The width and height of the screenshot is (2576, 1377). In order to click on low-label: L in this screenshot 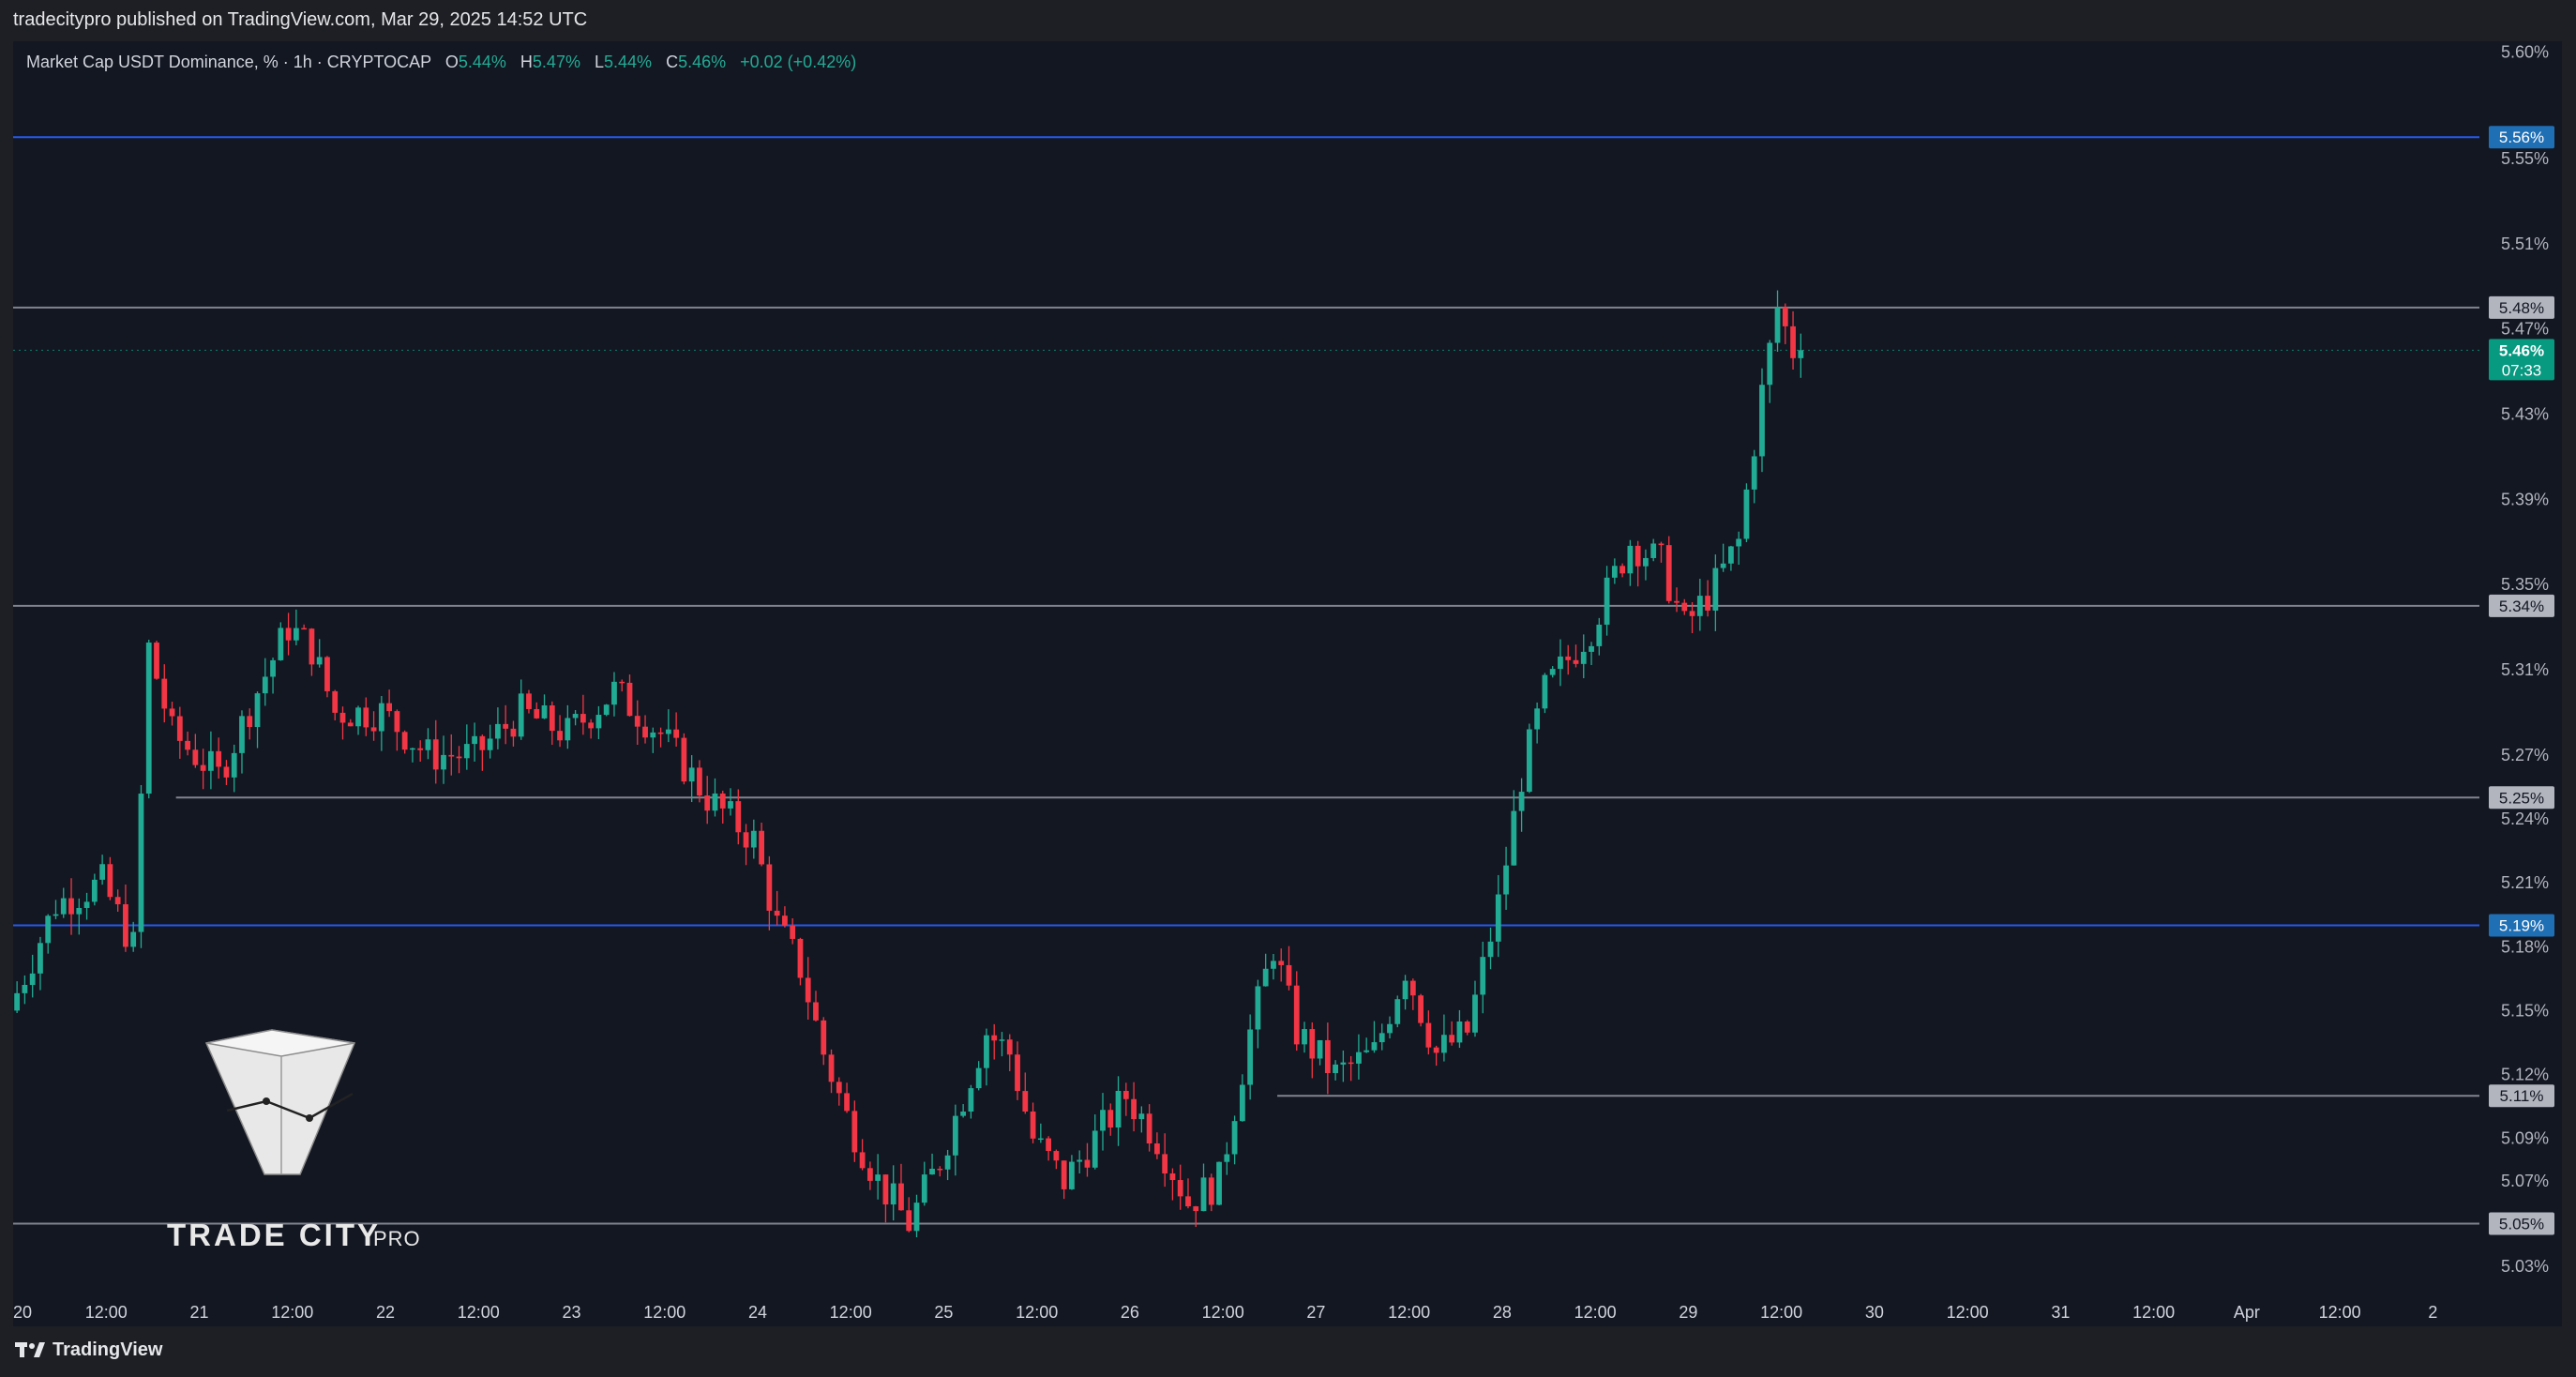, I will do `click(599, 62)`.